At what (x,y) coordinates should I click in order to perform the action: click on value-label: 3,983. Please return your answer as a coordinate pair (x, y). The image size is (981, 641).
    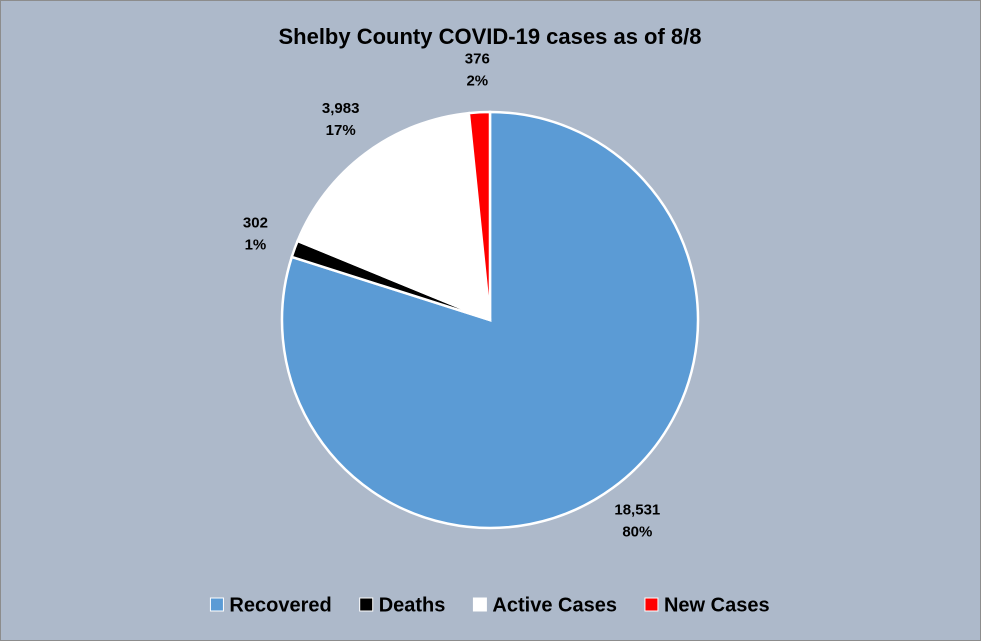
    Looking at the image, I should click on (341, 108).